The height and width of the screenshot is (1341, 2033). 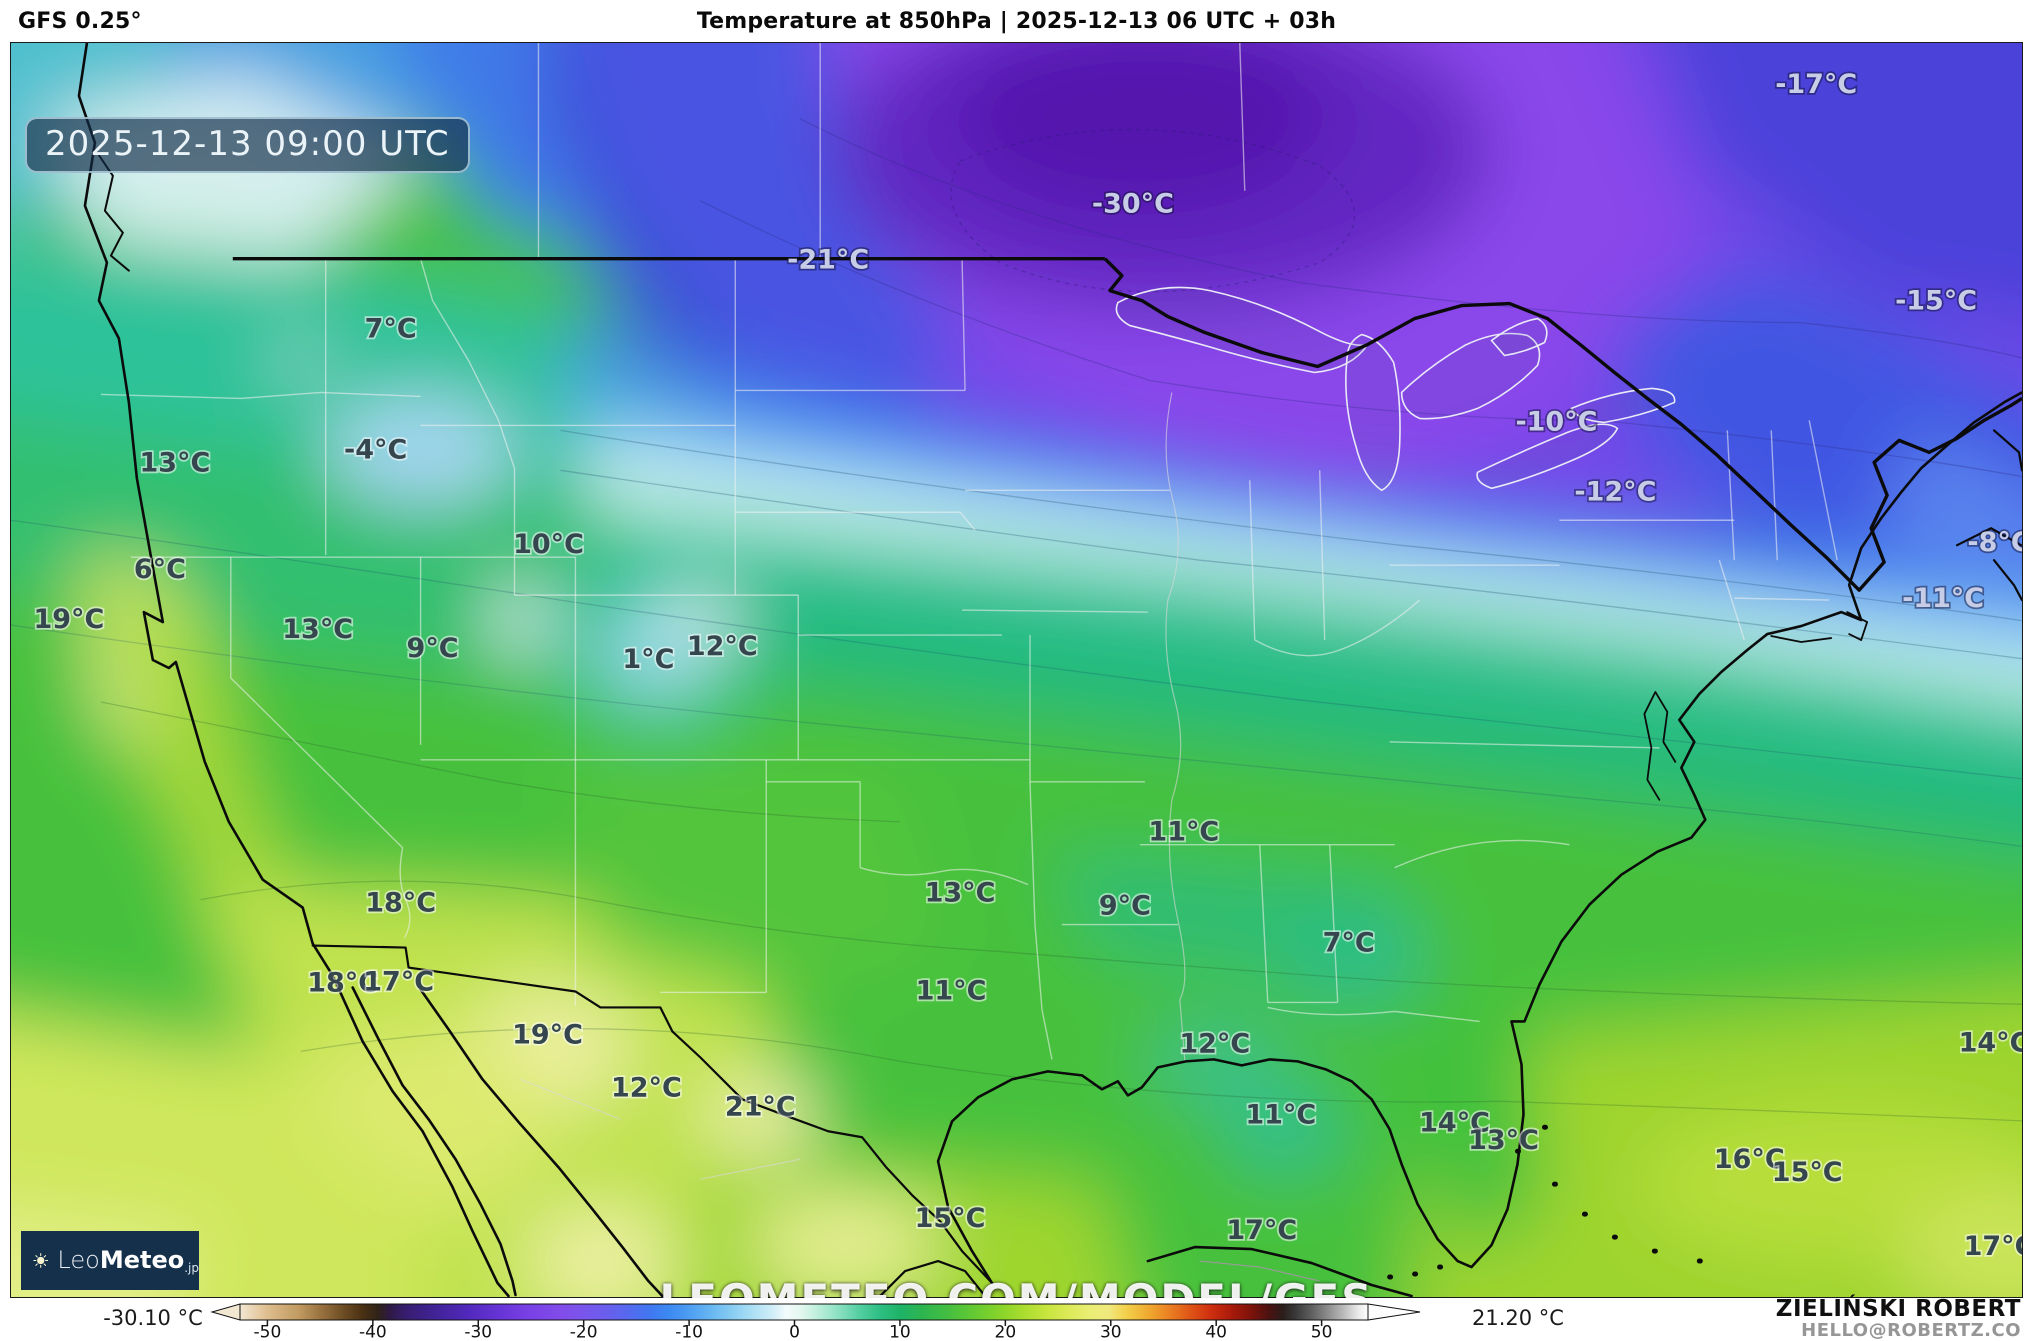 What do you see at coordinates (1395, 389) in the screenshot?
I see `great-lakes` at bounding box center [1395, 389].